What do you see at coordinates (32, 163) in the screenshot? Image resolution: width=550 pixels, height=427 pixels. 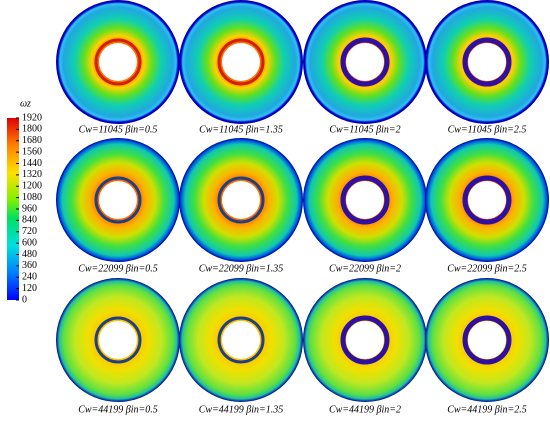 I see `colorbar-tick-label: 1440` at bounding box center [32, 163].